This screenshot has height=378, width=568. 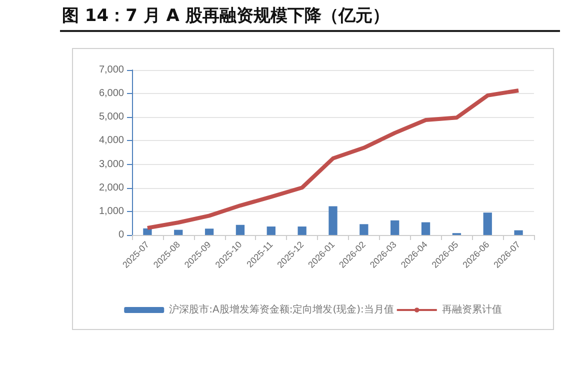 What do you see at coordinates (226, 16) in the screenshot?
I see `chart-title: 图 14：7 月 A 股再融资规模下降（亿元）` at bounding box center [226, 16].